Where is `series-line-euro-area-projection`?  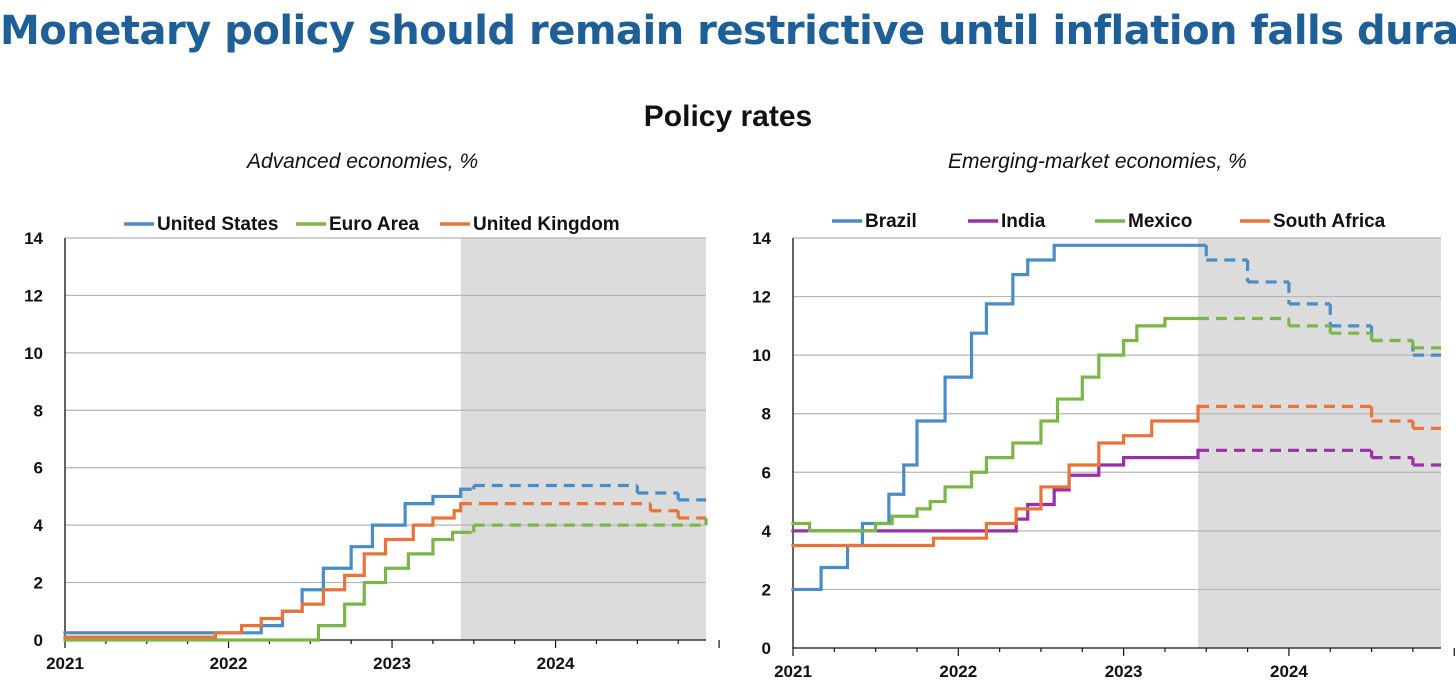 series-line-euro-area-projection is located at coordinates (584, 525).